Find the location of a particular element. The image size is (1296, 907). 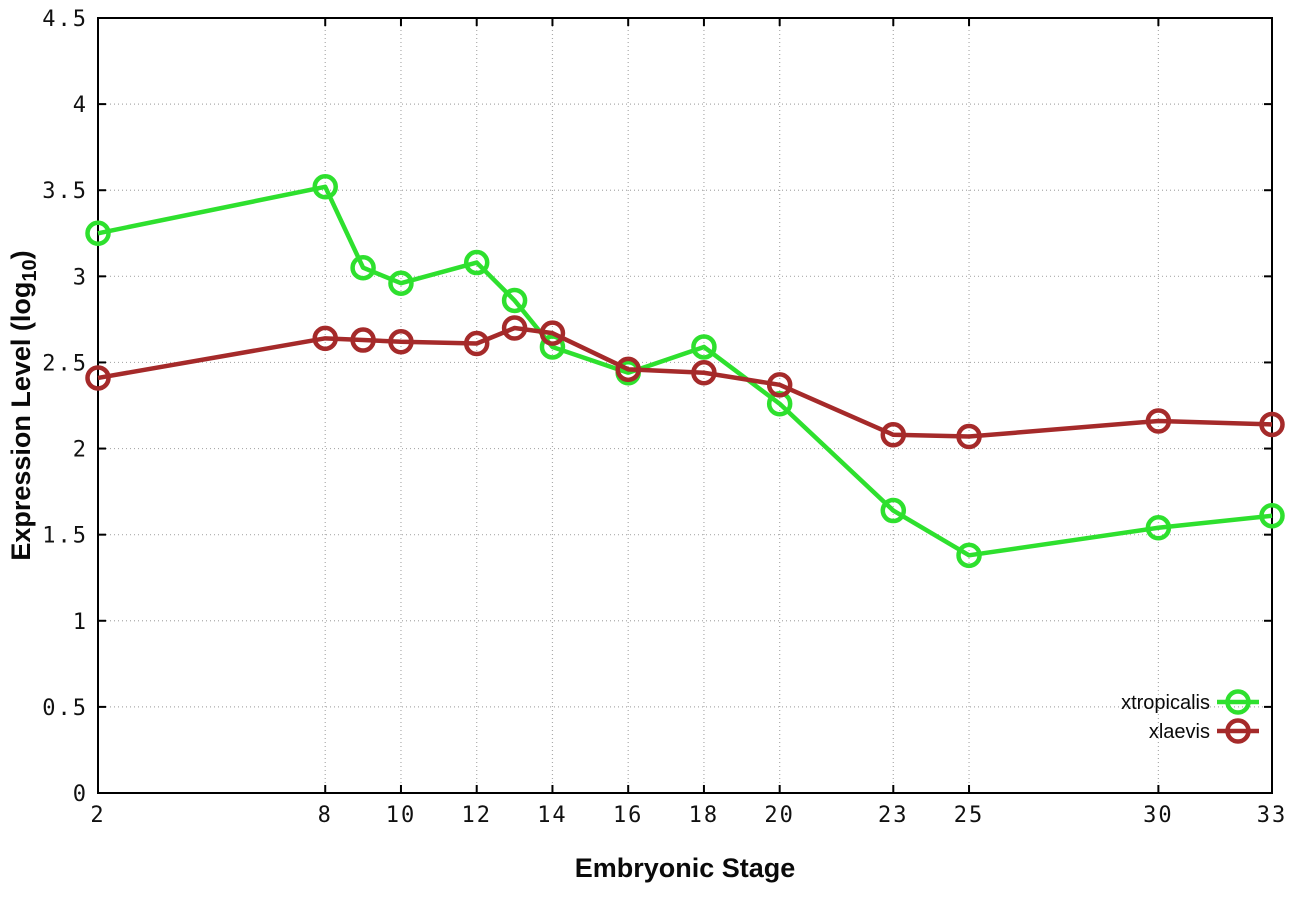

x-axis-title: Embryonic Stage is located at coordinates (685, 868).